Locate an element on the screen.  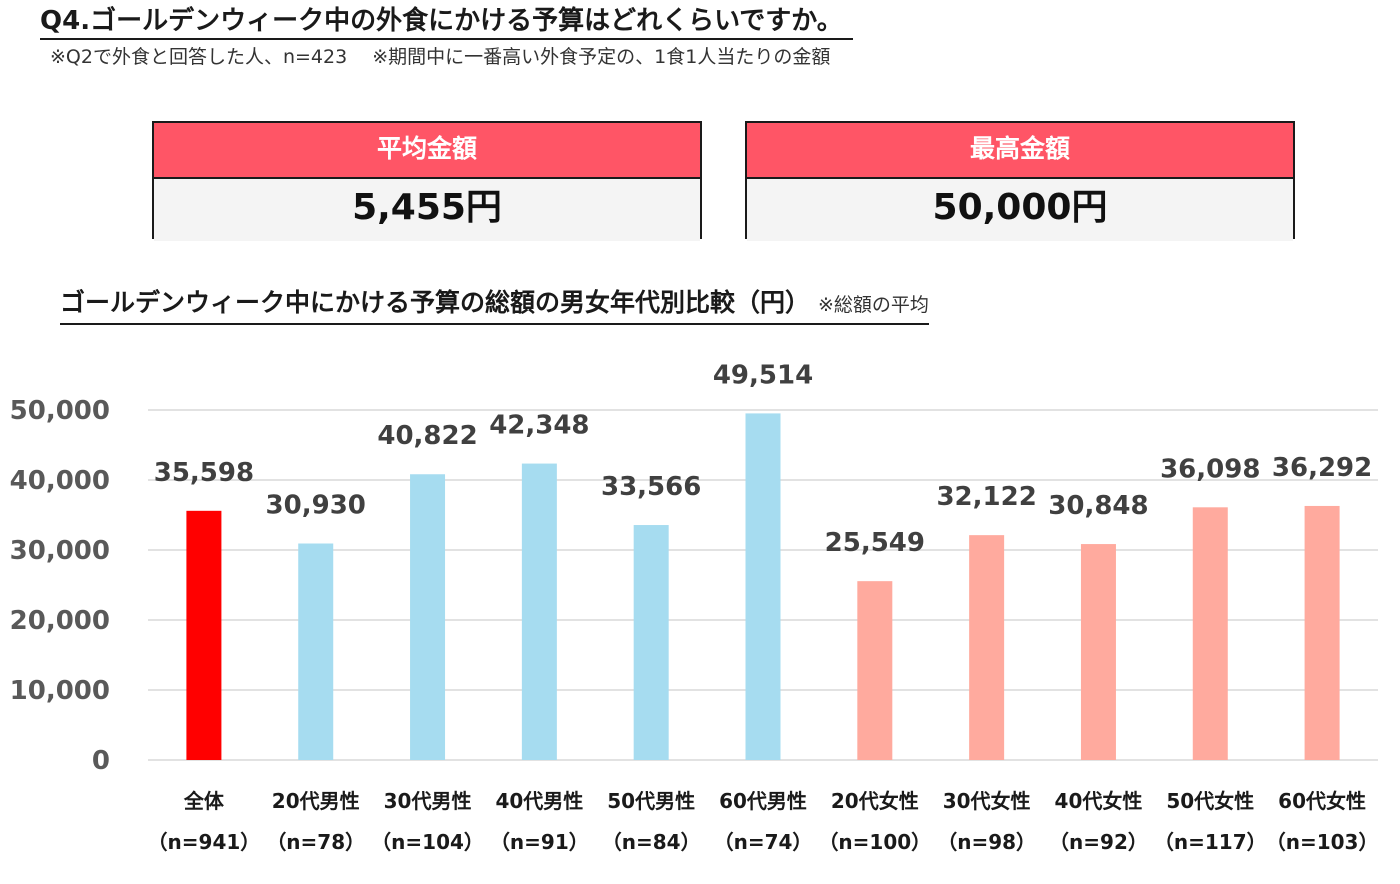
x-tick-label: 30代女性 is located at coordinates (987, 801).